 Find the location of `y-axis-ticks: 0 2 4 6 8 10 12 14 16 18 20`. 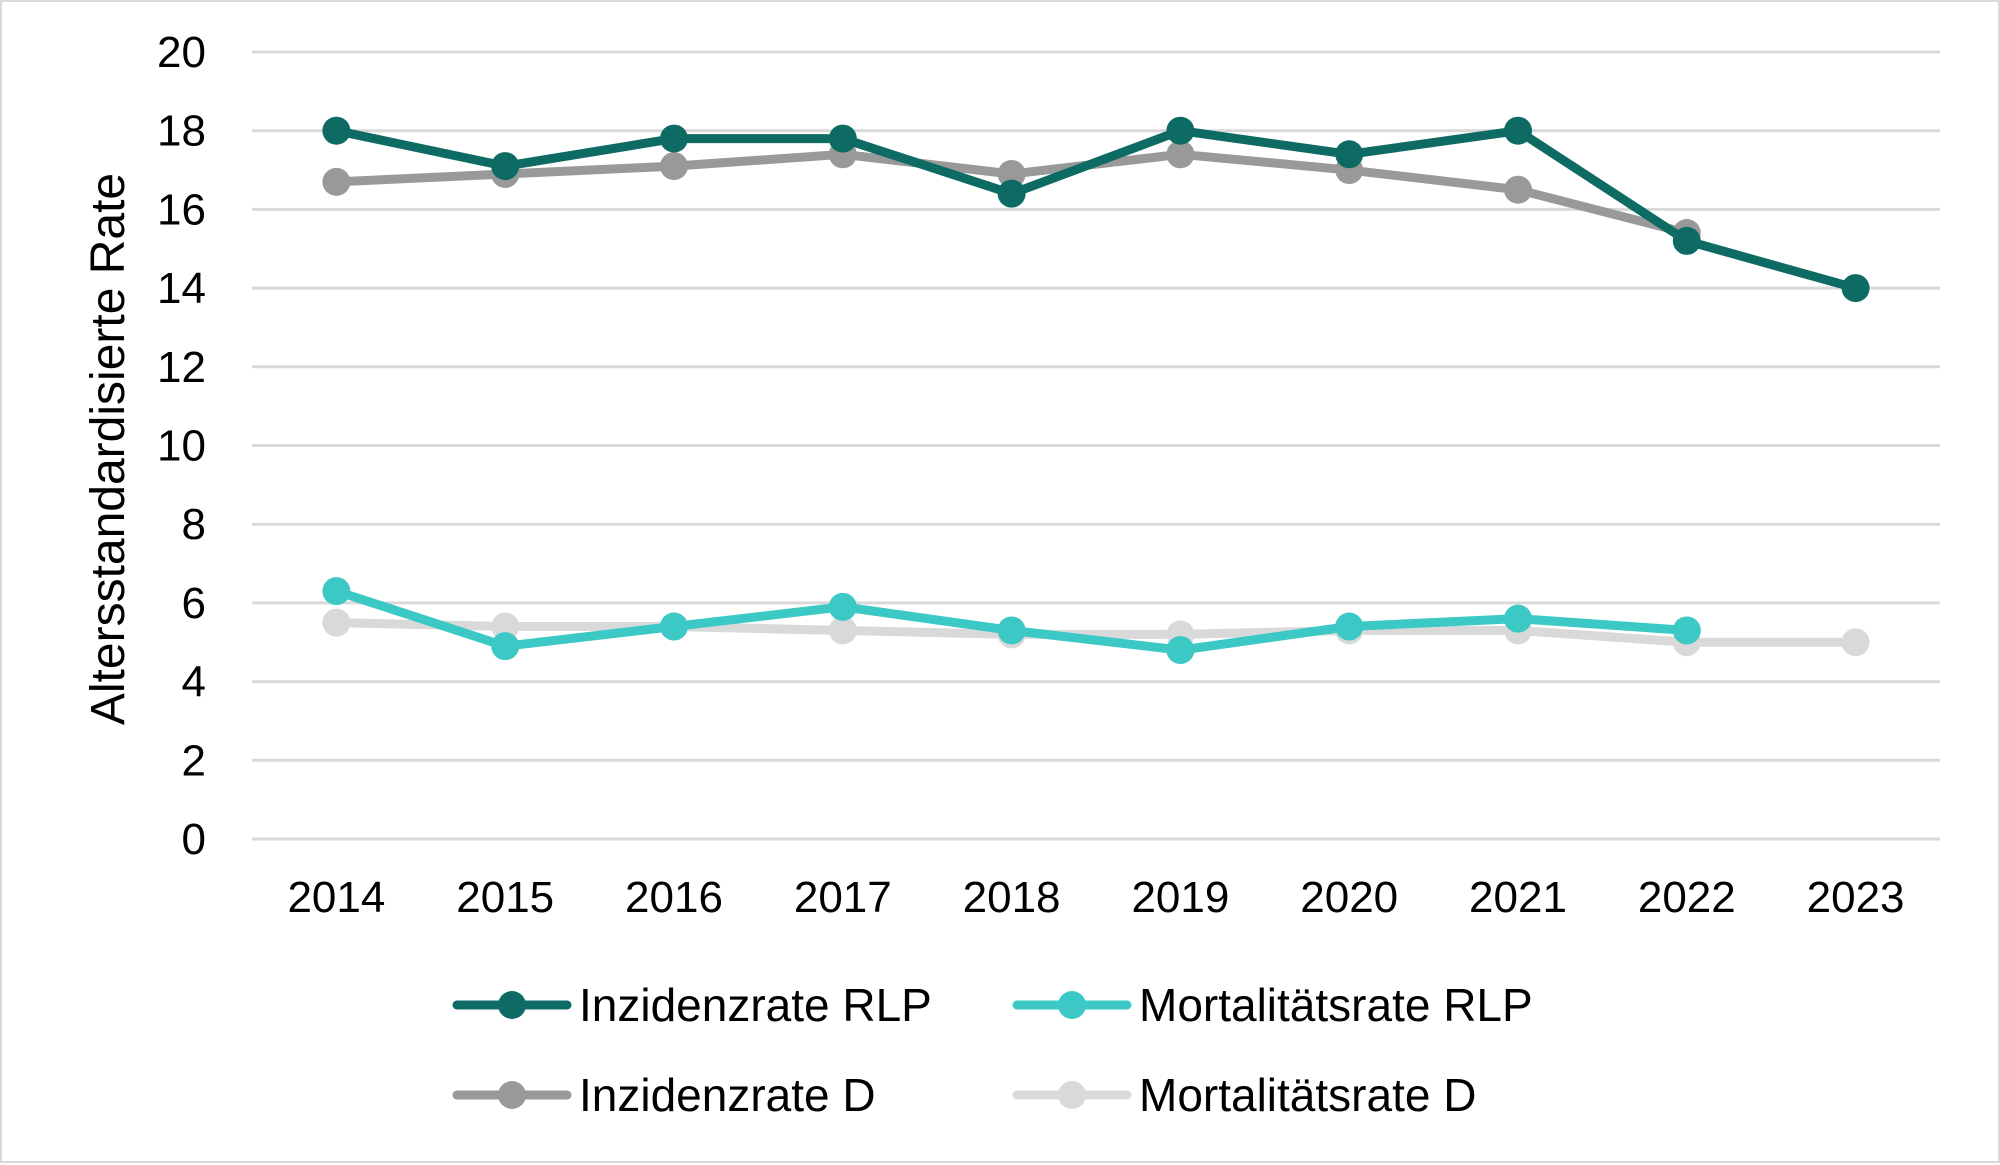

y-axis-ticks: 0 2 4 6 8 10 12 14 16 18 20 is located at coordinates (181, 446).